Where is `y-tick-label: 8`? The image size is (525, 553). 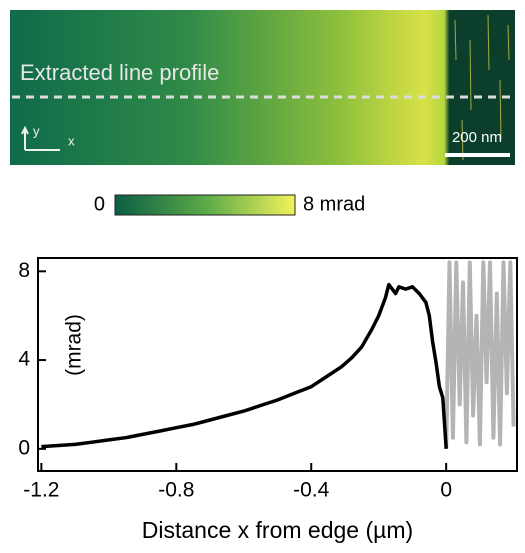
y-tick-label: 8 is located at coordinates (24, 270).